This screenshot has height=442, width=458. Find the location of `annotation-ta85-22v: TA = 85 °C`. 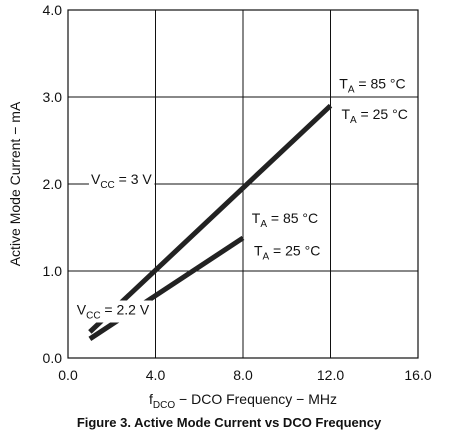

annotation-ta85-22v: TA = 85 °C is located at coordinates (285, 220).